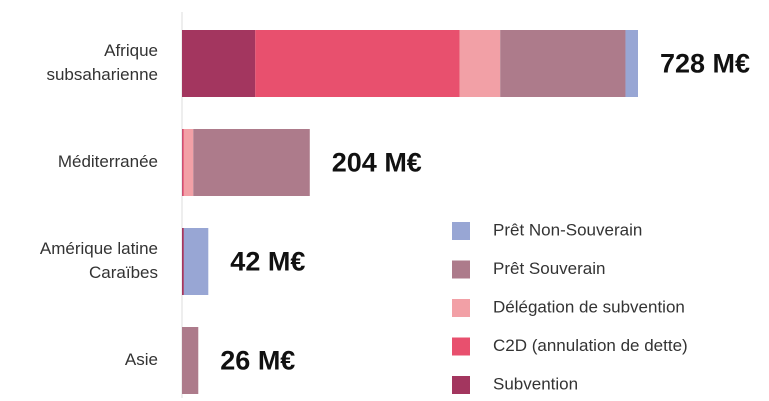 The image size is (769, 401). What do you see at coordinates (589, 306) in the screenshot?
I see `legend-label: Délégation de subvention` at bounding box center [589, 306].